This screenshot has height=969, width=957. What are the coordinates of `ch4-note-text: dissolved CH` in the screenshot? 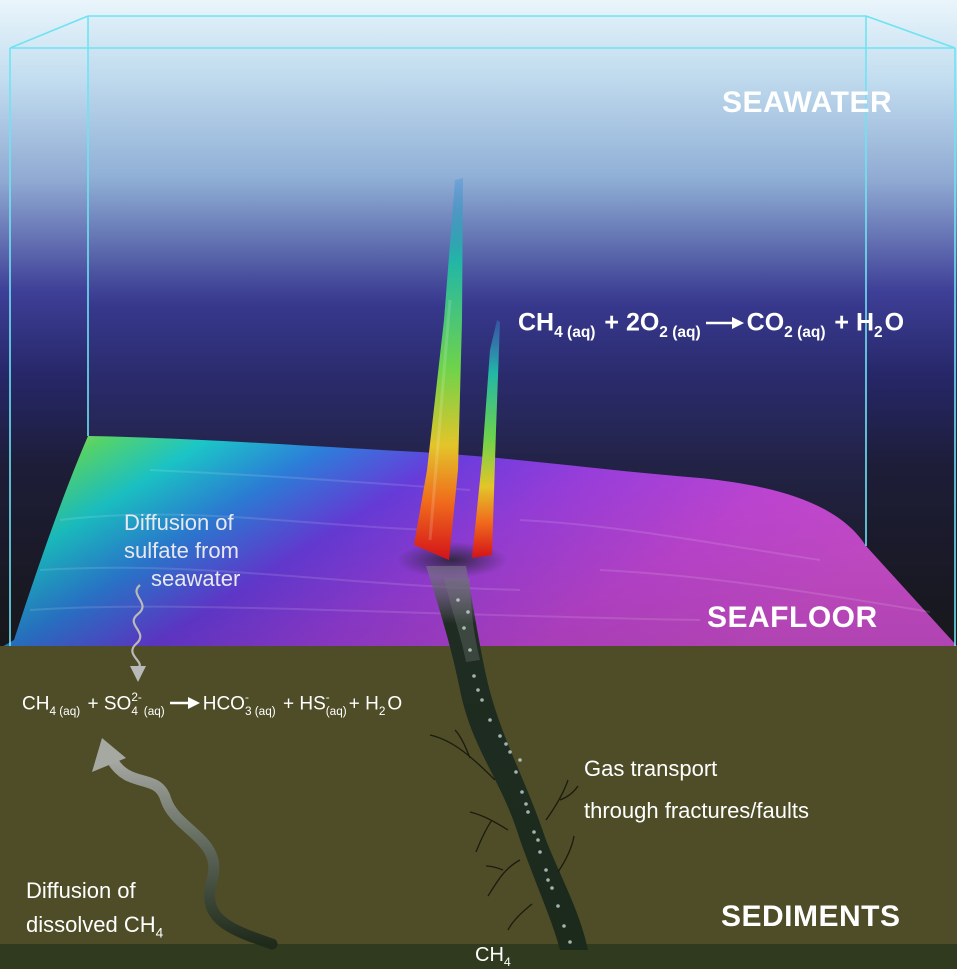 It's located at (91, 924).